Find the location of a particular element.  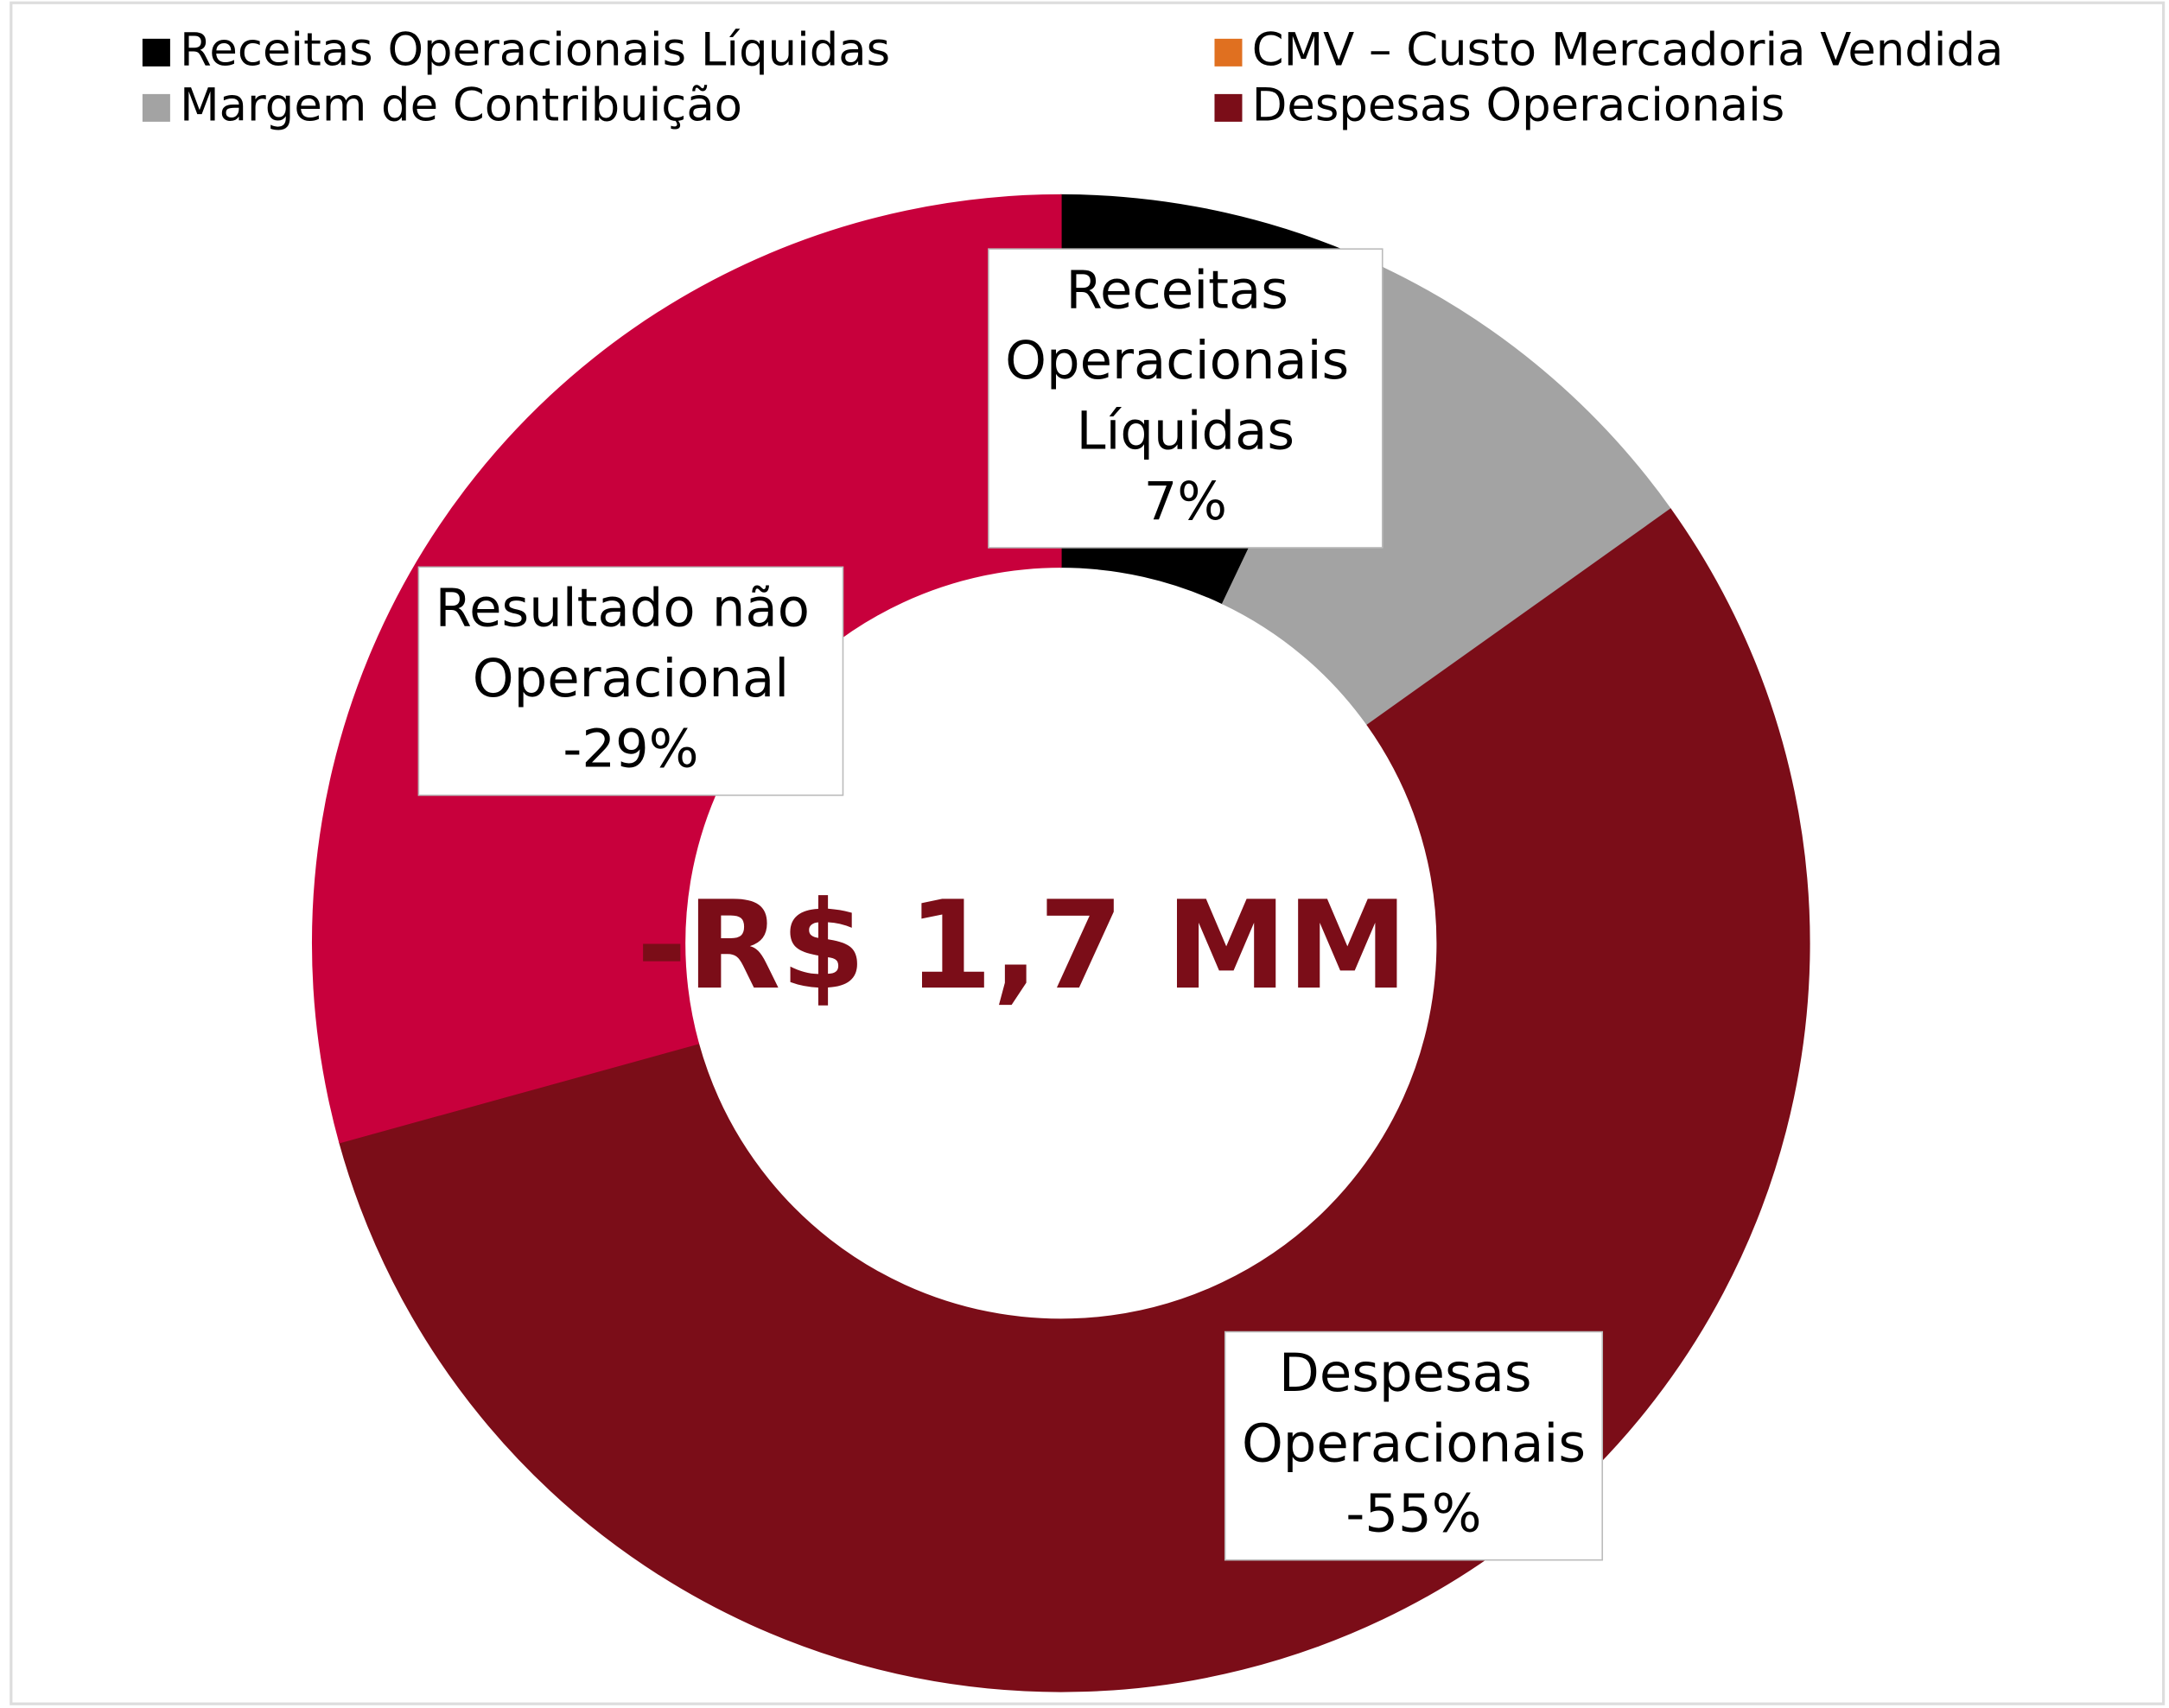

legend-label: Receitas Operacionais Líquidas is located at coordinates (535, 49).